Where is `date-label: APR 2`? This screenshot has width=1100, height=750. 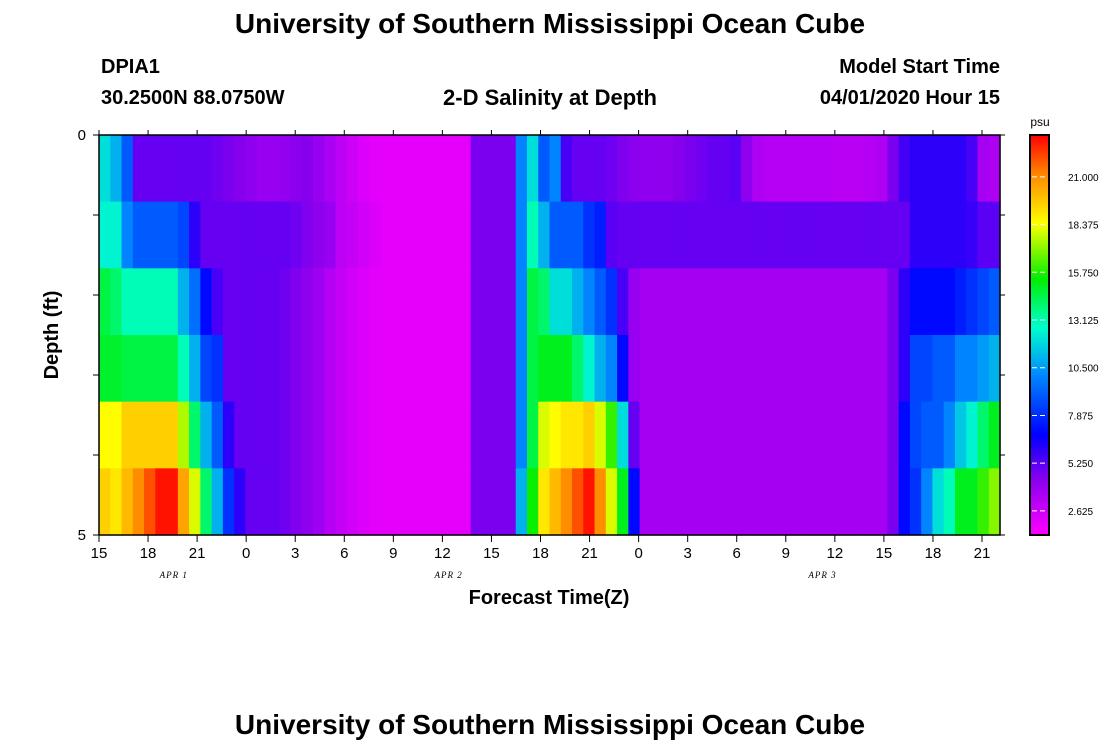
date-label: APR 2 is located at coordinates (447, 575).